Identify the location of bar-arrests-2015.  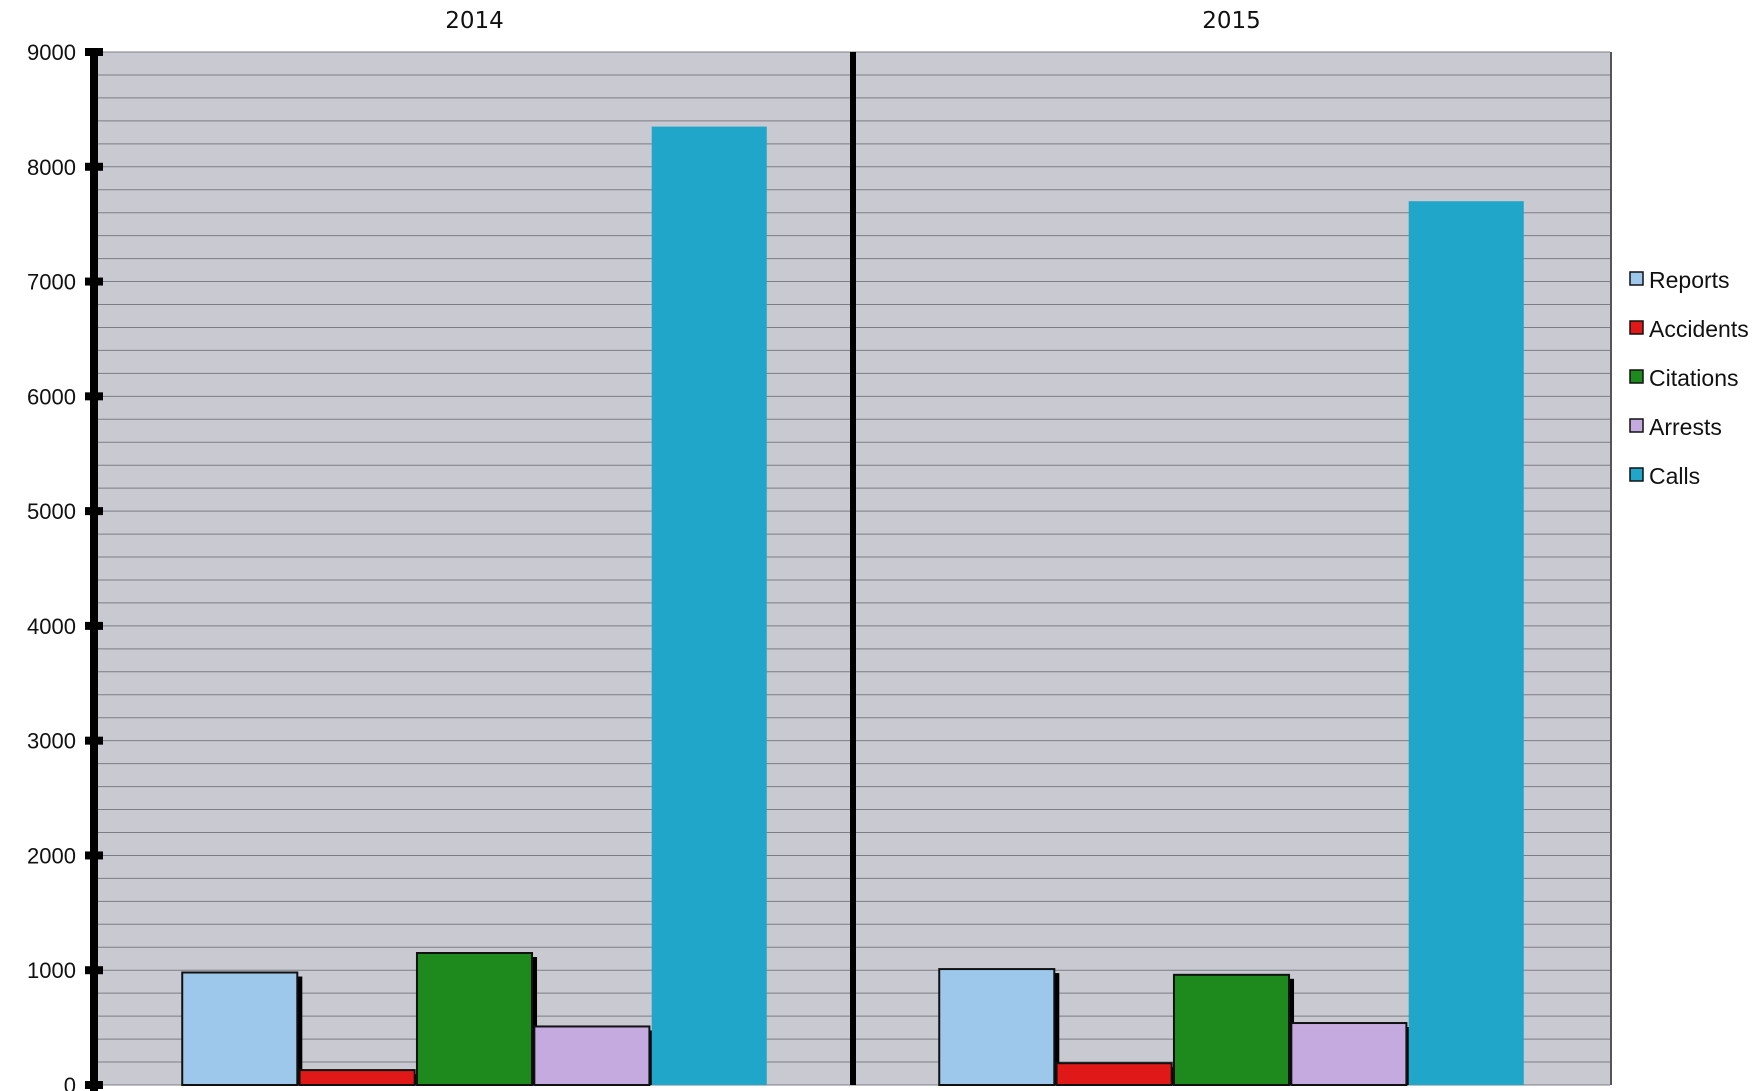
(1349, 1054).